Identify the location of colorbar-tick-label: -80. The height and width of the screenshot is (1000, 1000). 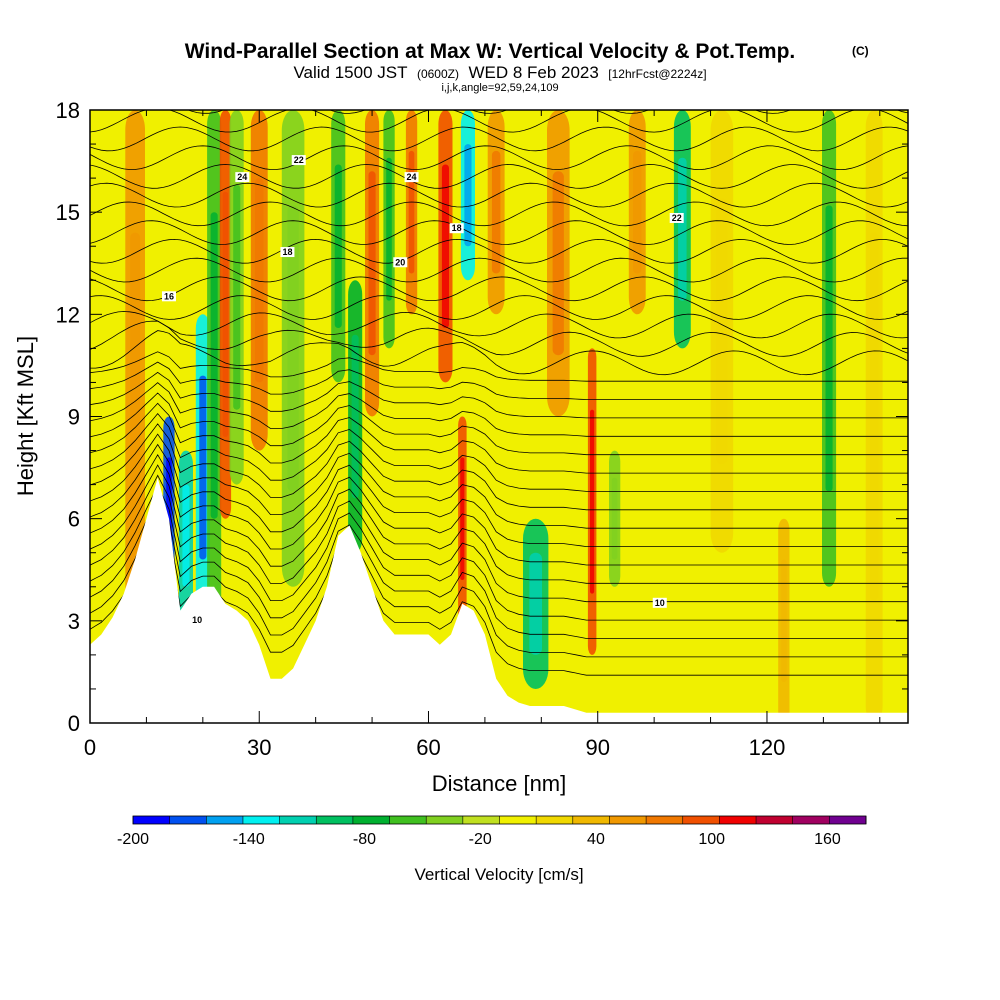
(364, 839).